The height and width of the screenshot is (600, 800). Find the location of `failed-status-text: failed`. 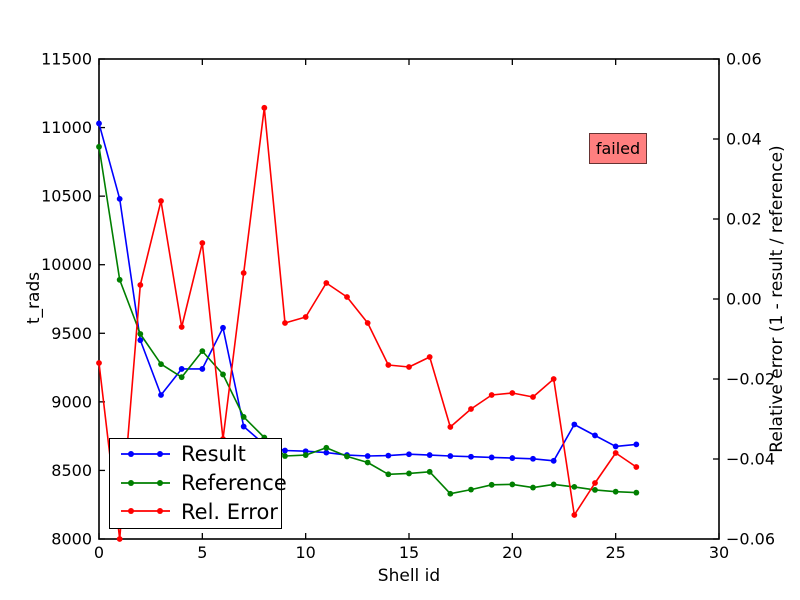

failed-status-text: failed is located at coordinates (618, 148).